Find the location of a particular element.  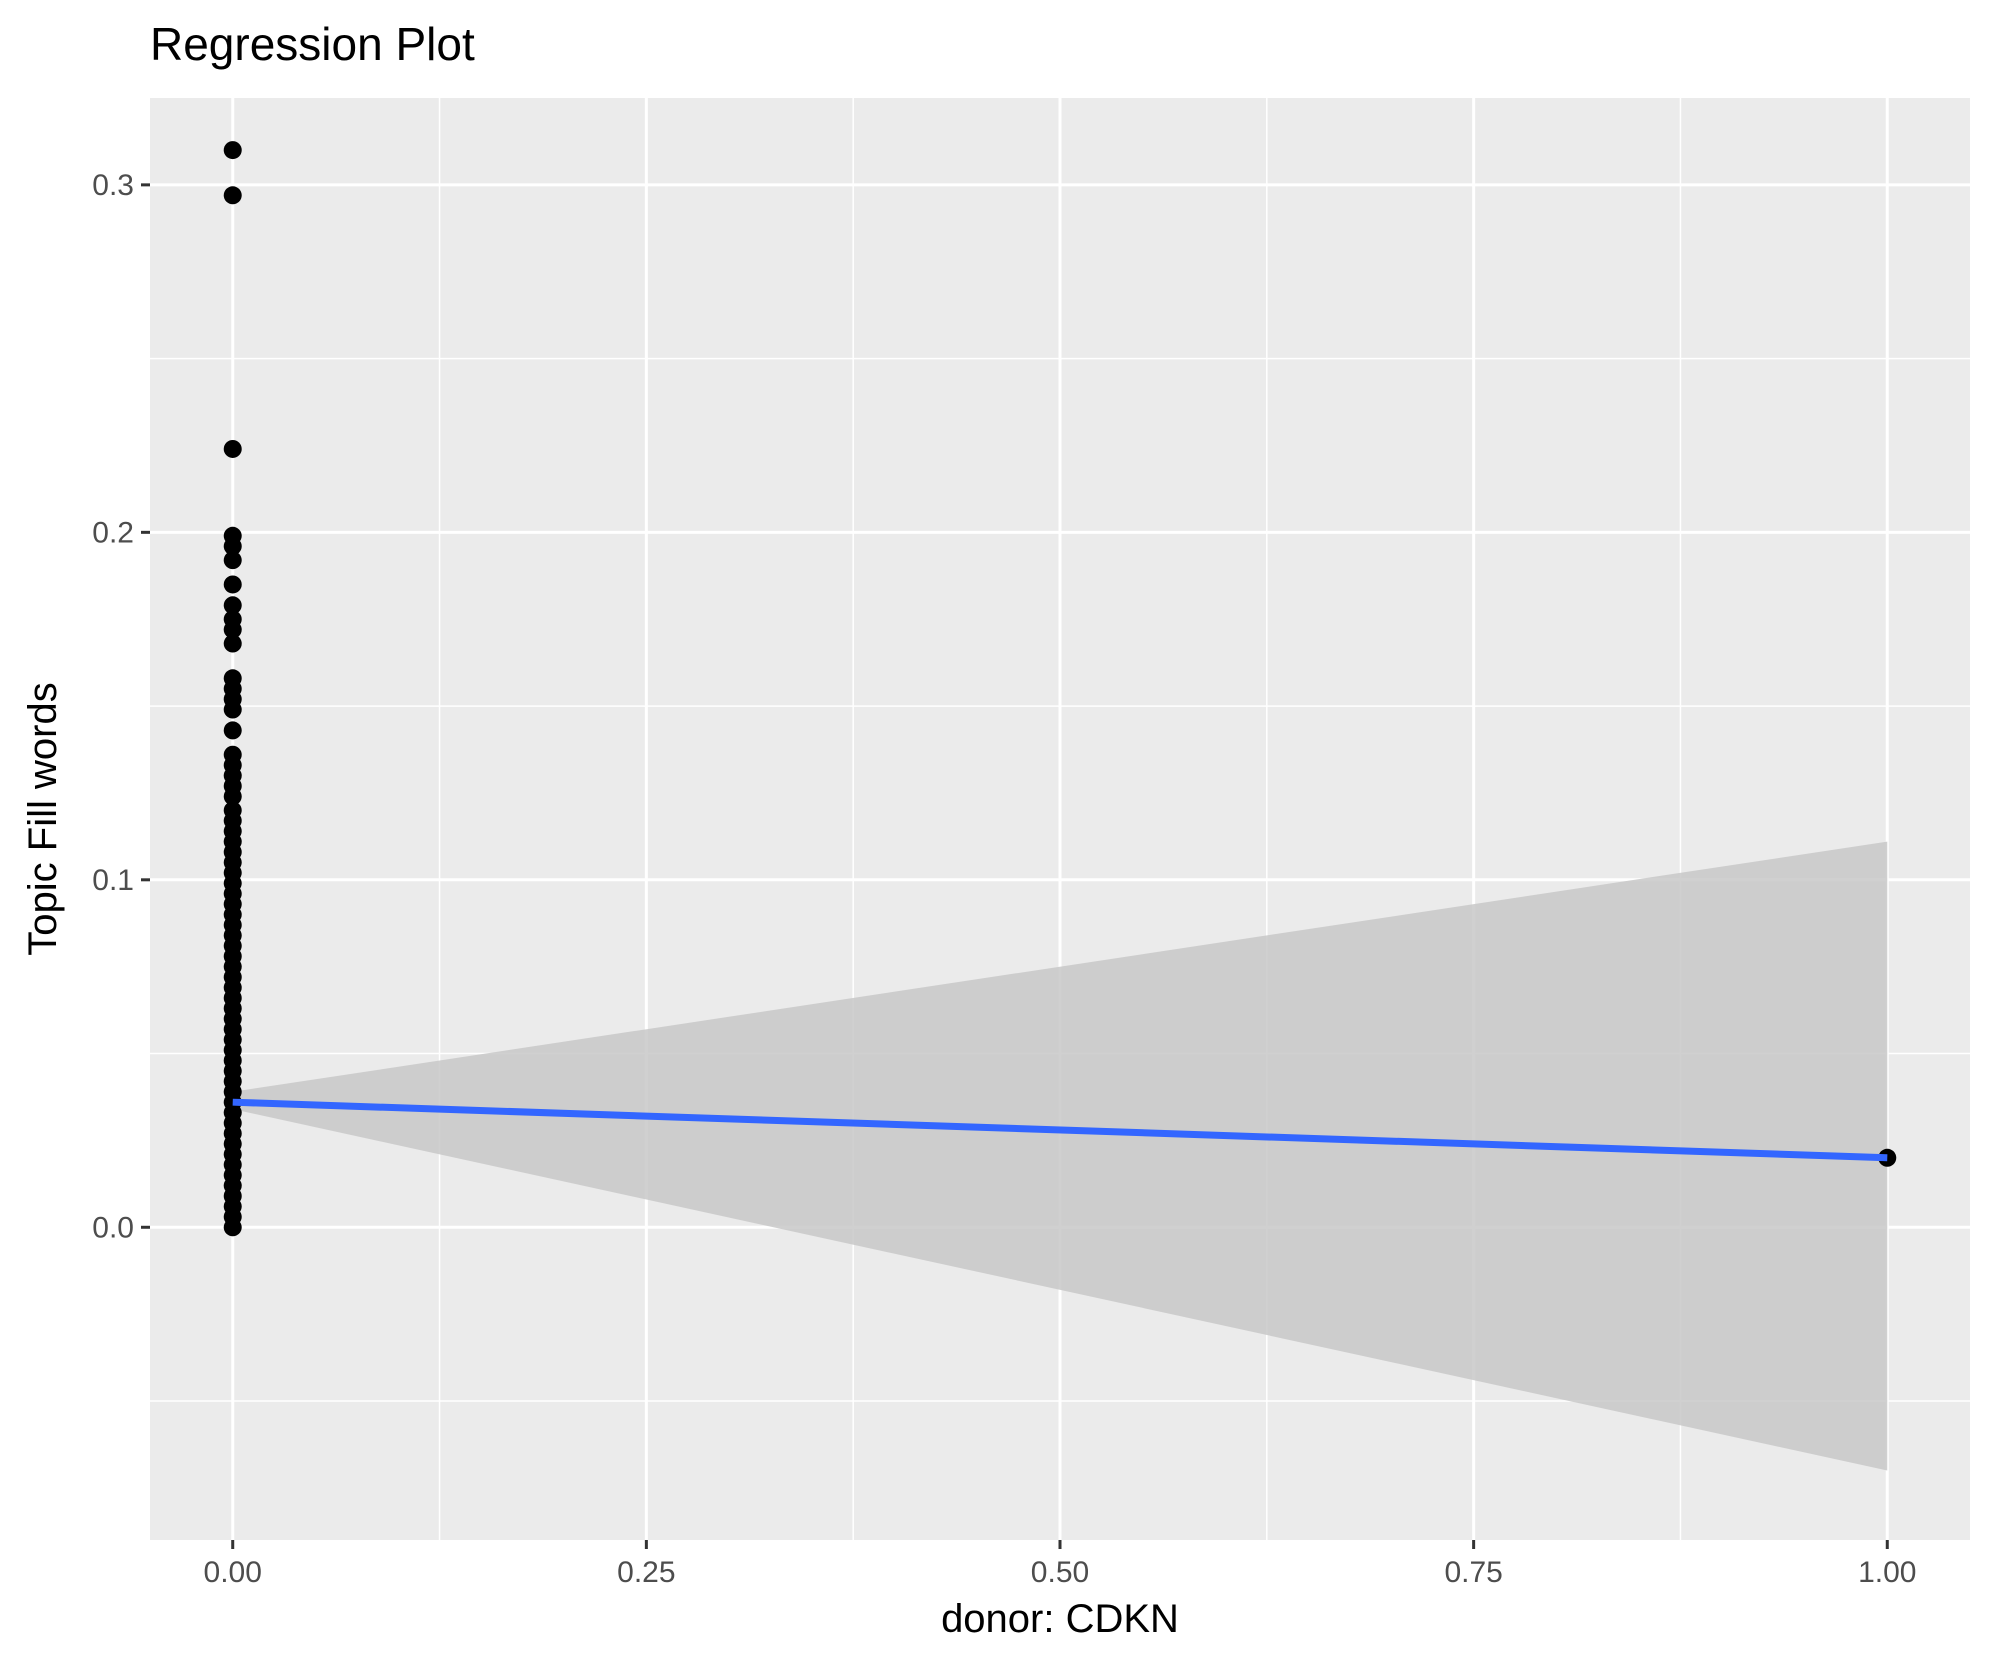

x-tick-label: 0.25 is located at coordinates (646, 1572).